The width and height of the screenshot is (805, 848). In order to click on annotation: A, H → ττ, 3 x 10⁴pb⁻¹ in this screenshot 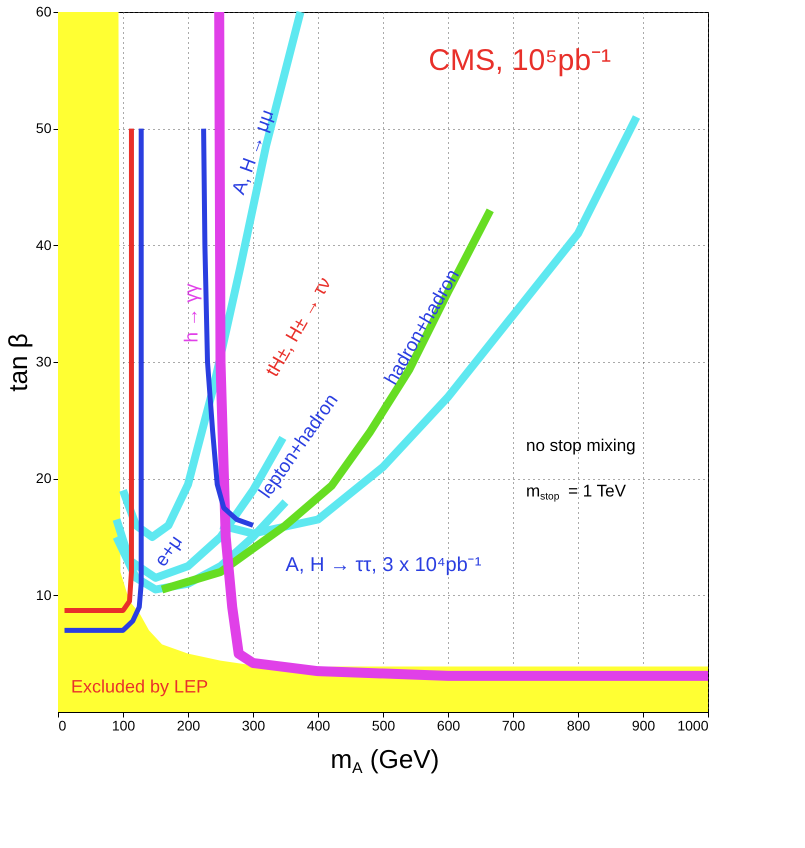, I will do `click(384, 565)`.